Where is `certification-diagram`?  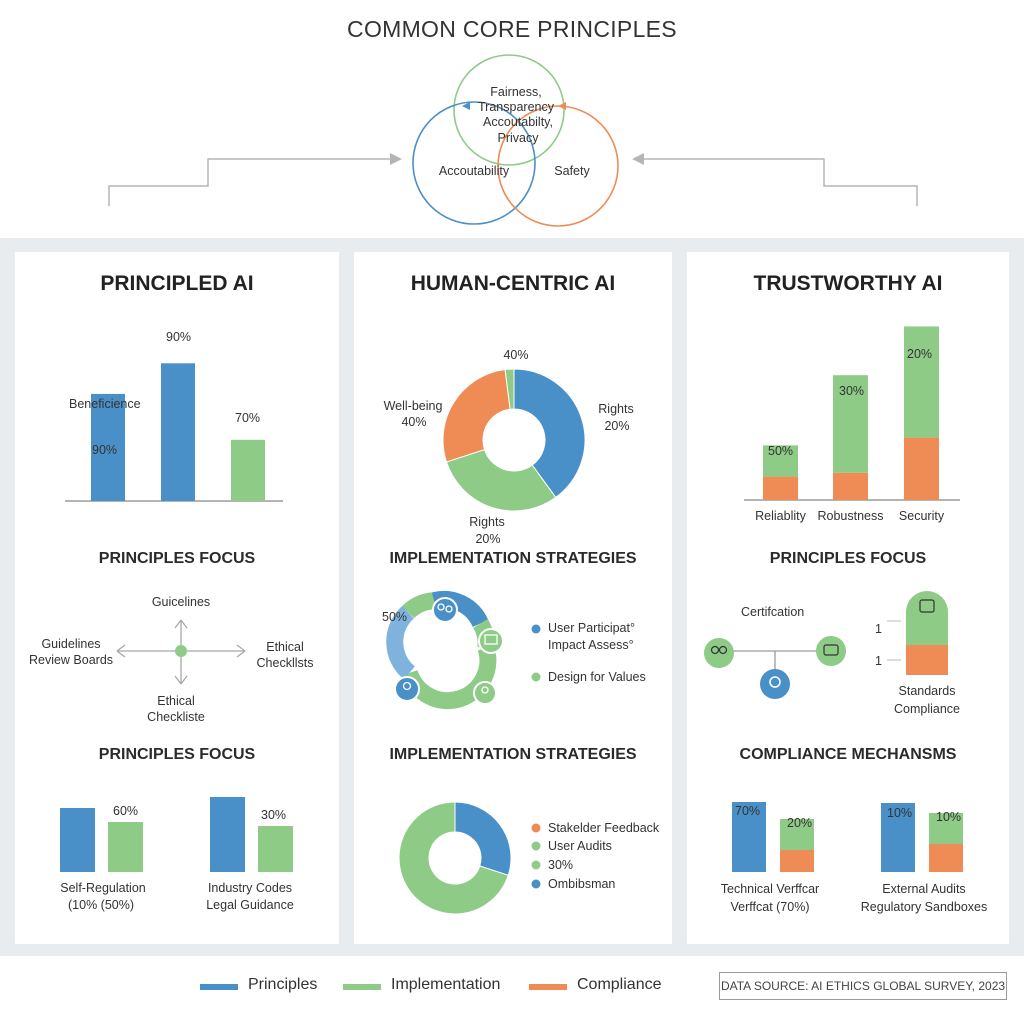
certification-diagram is located at coordinates (826, 645).